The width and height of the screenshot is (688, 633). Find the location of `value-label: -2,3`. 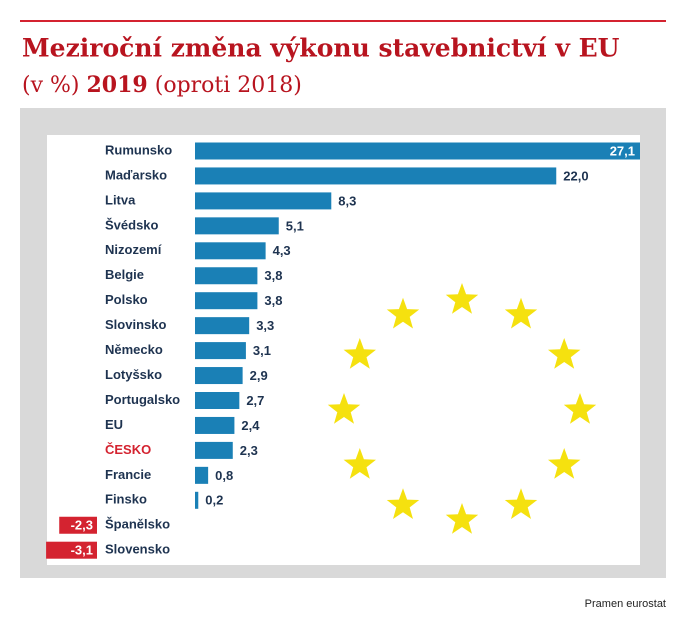

value-label: -2,3 is located at coordinates (82, 525).